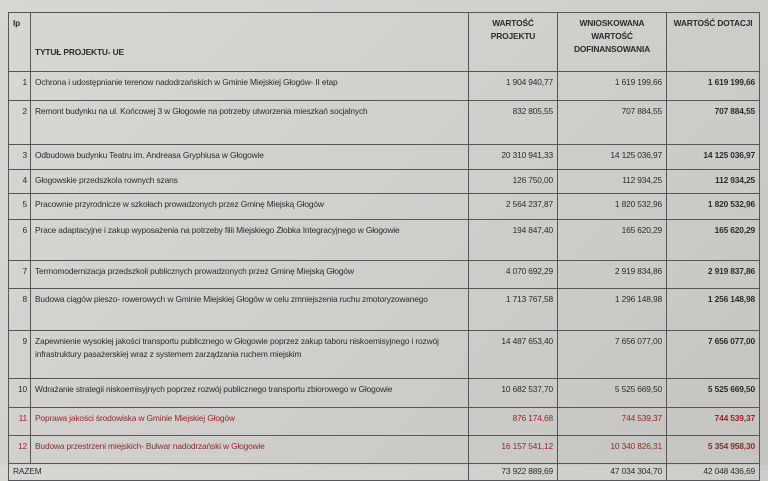  What do you see at coordinates (19, 421) in the screenshot?
I see `row-lp: 11` at bounding box center [19, 421].